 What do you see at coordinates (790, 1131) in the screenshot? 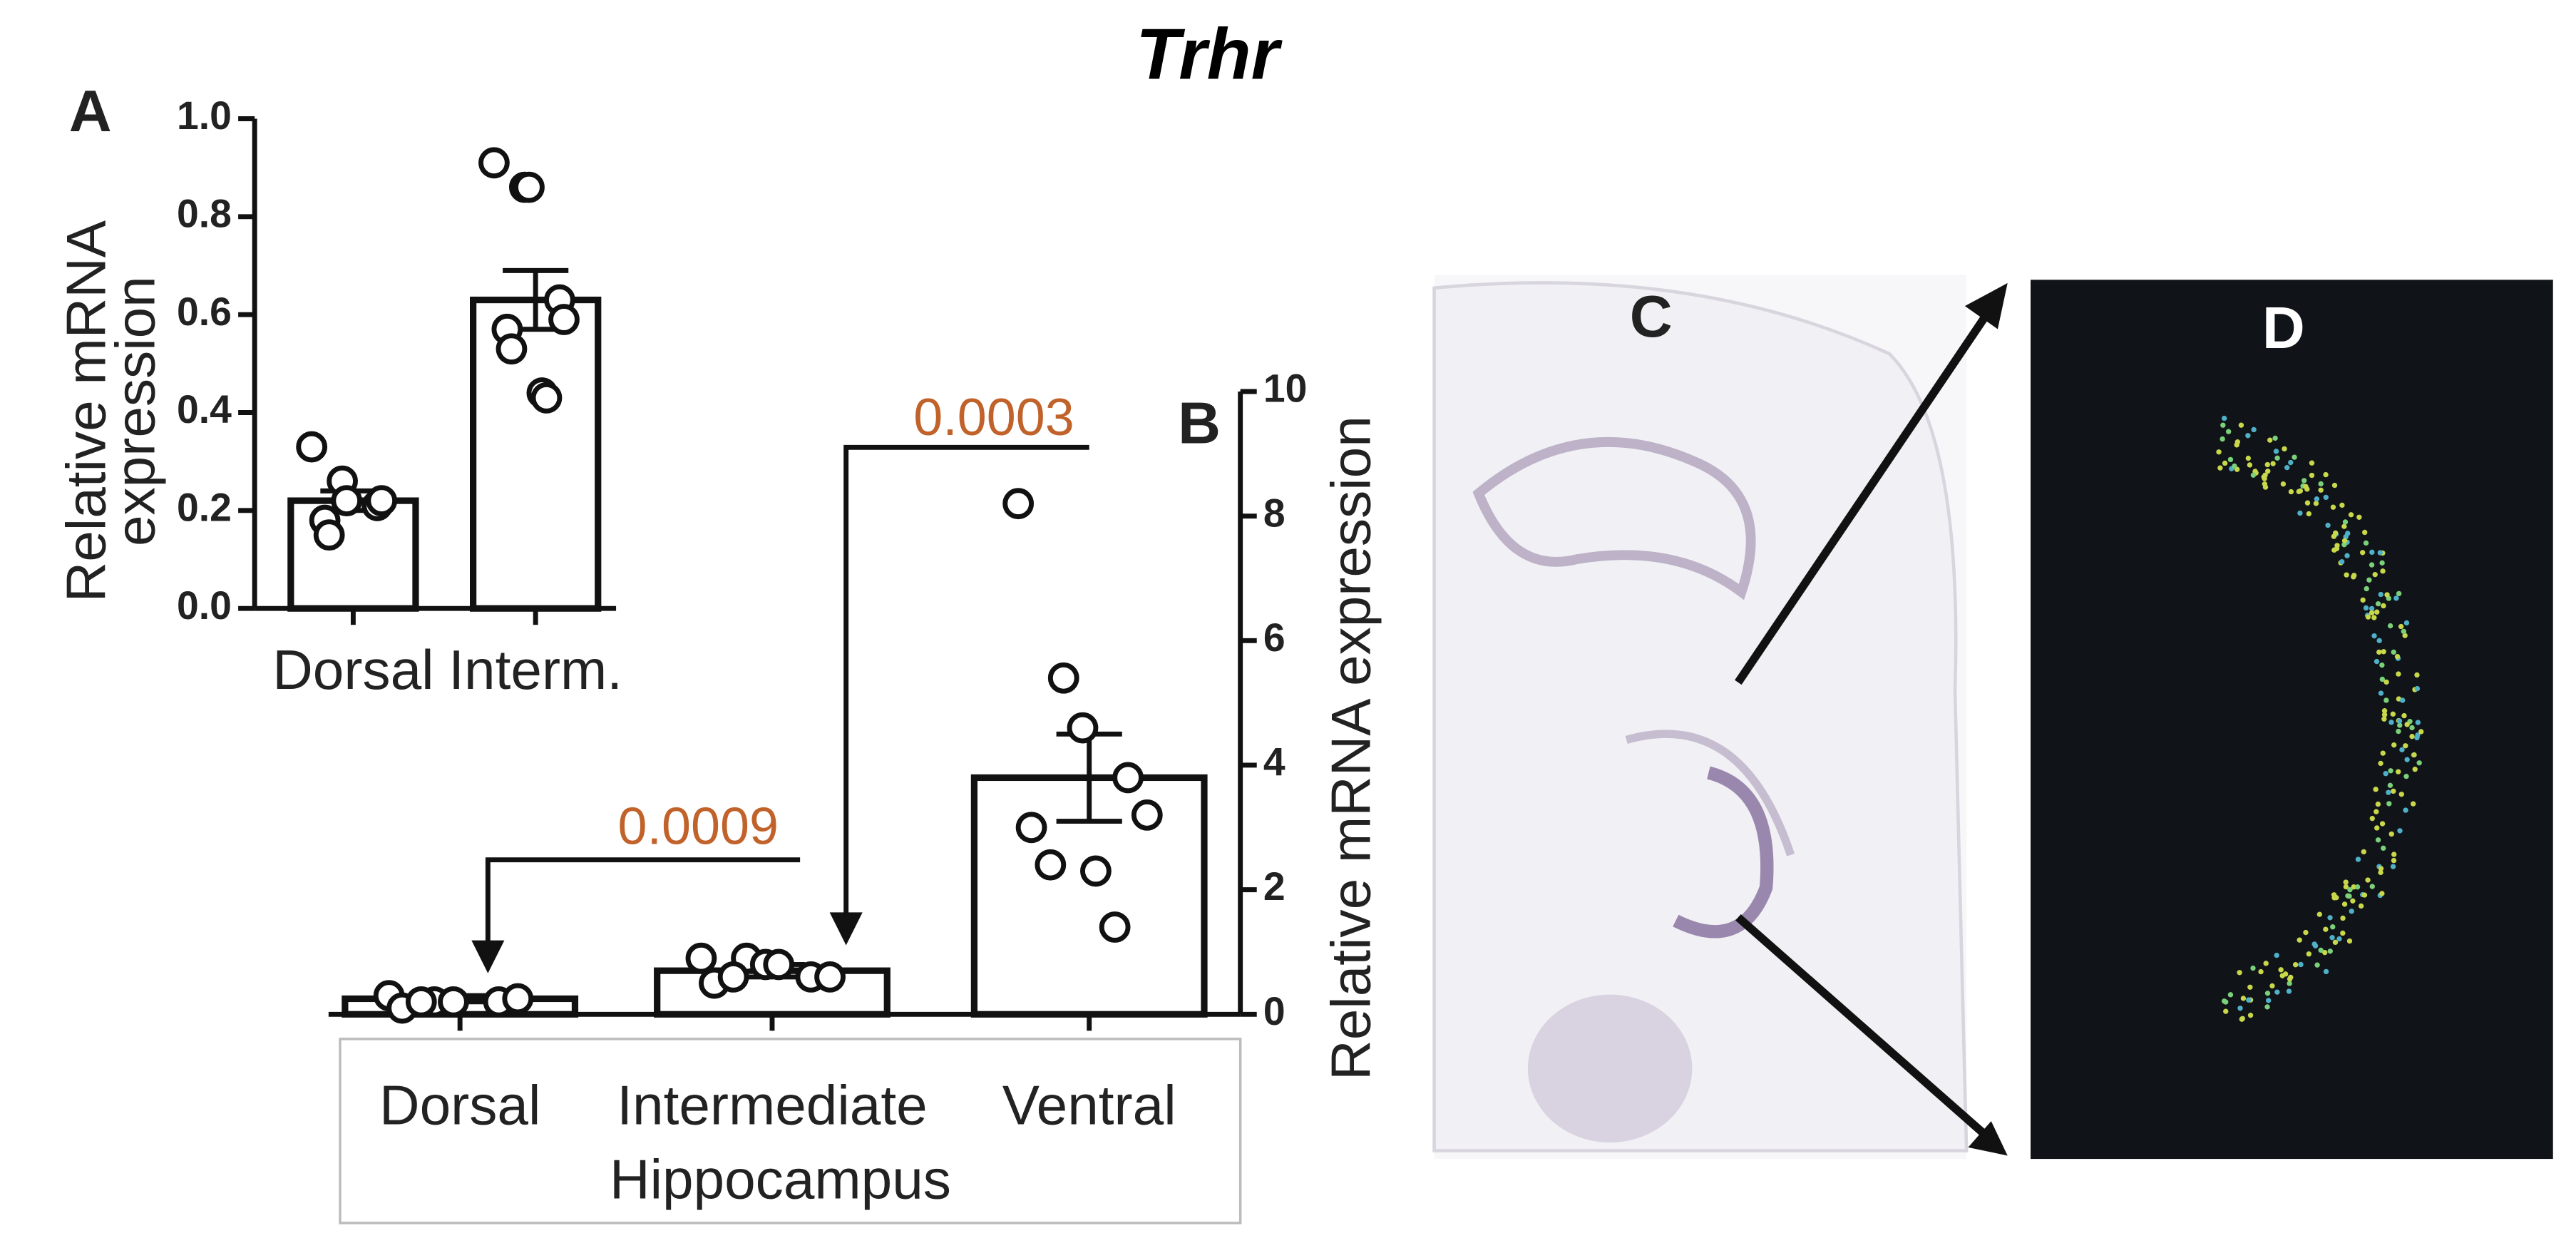
I see `category-box` at bounding box center [790, 1131].